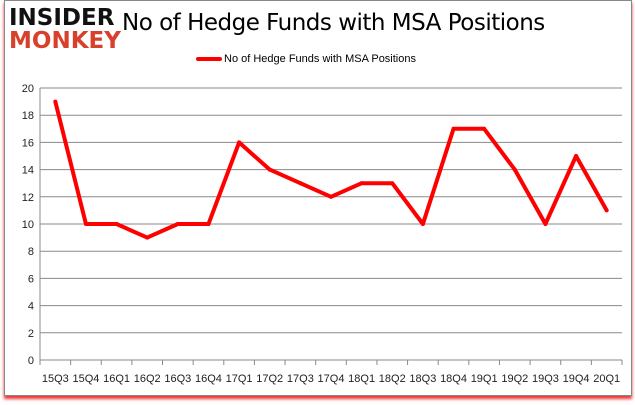 Image resolution: width=635 pixels, height=405 pixels. Describe the element at coordinates (31, 279) in the screenshot. I see `y-tick-label: 6` at that location.